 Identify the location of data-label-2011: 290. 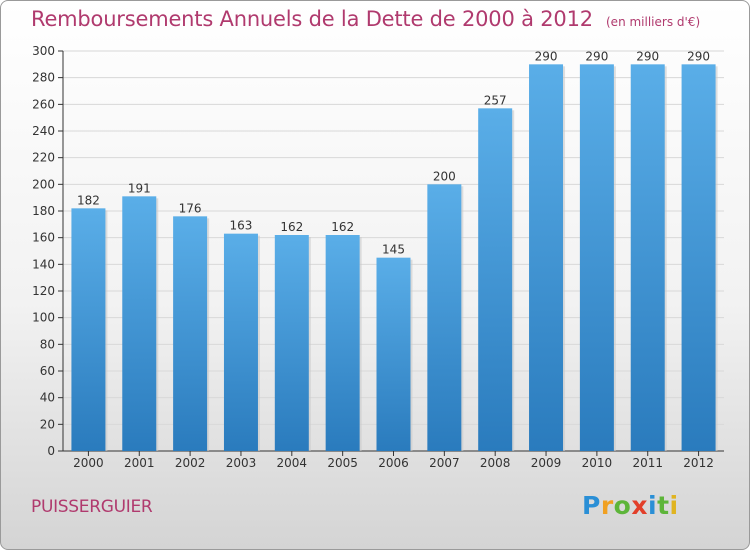
(647, 56).